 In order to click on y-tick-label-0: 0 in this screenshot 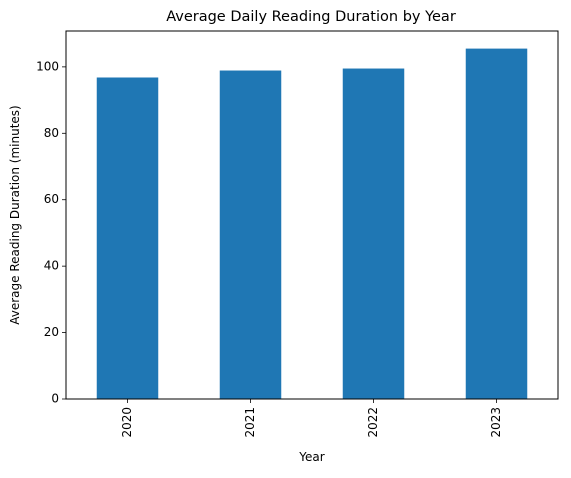, I will do `click(55, 399)`.